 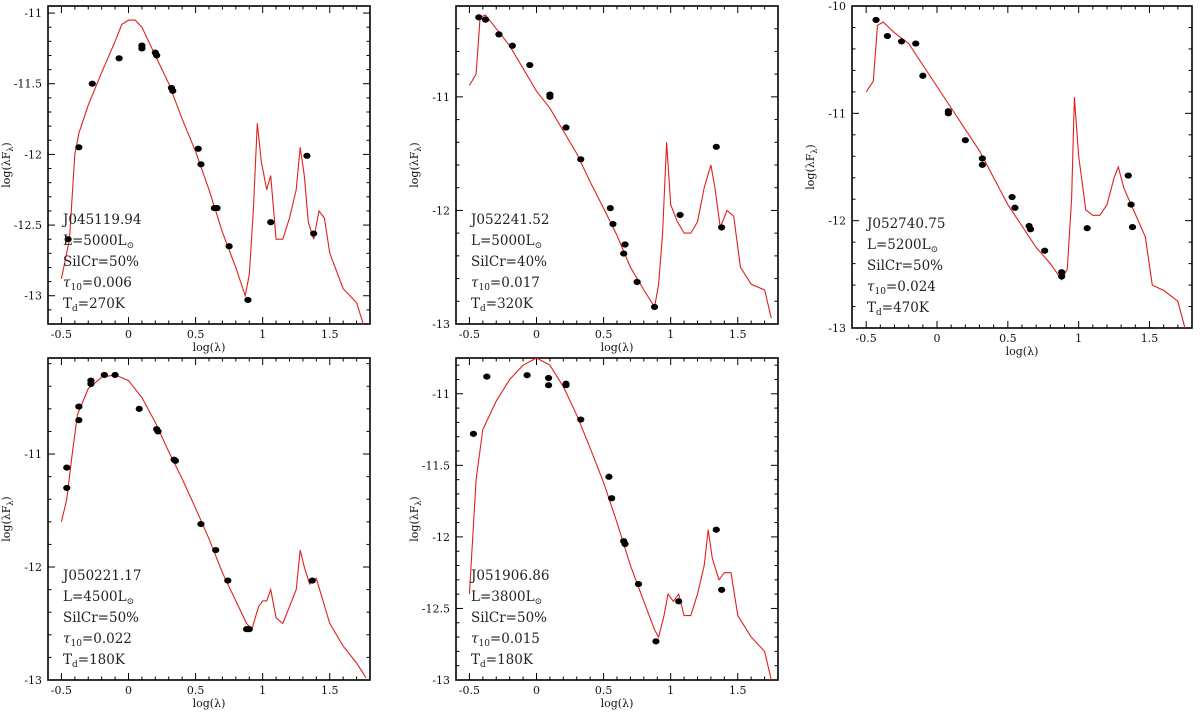 What do you see at coordinates (94, 305) in the screenshot?
I see `dust-temperature-label: Td=270K` at bounding box center [94, 305].